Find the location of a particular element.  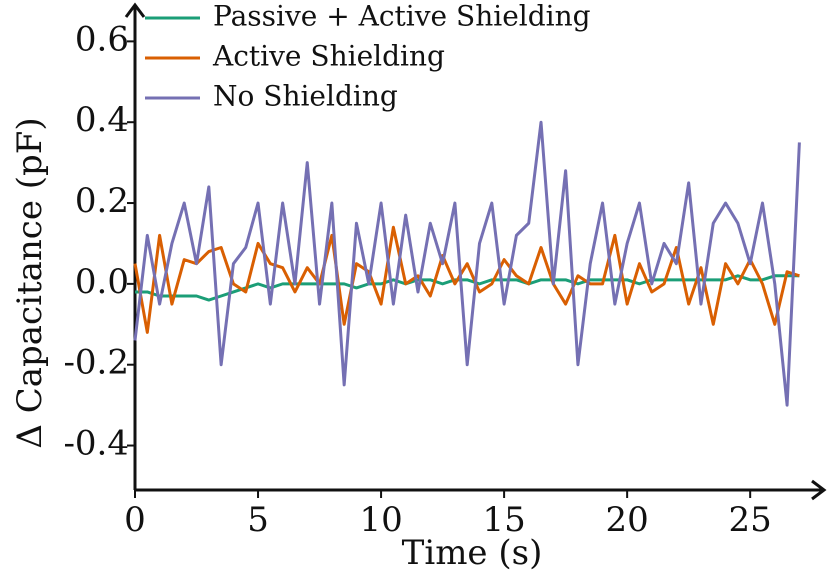

y-tick-label: 0.2 is located at coordinates (102, 201).